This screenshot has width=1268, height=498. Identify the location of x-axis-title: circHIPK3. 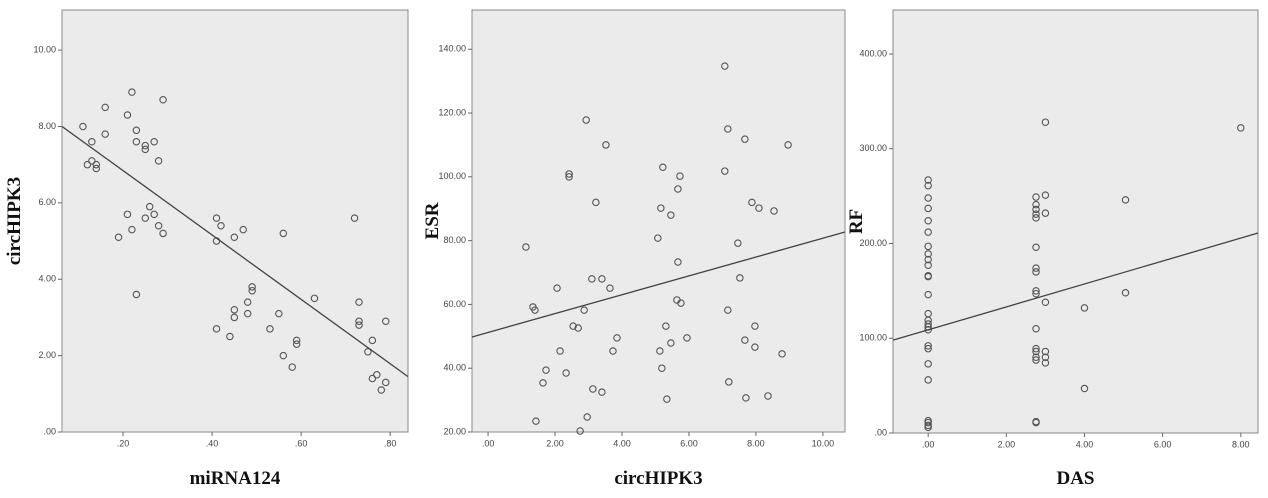
(658, 478).